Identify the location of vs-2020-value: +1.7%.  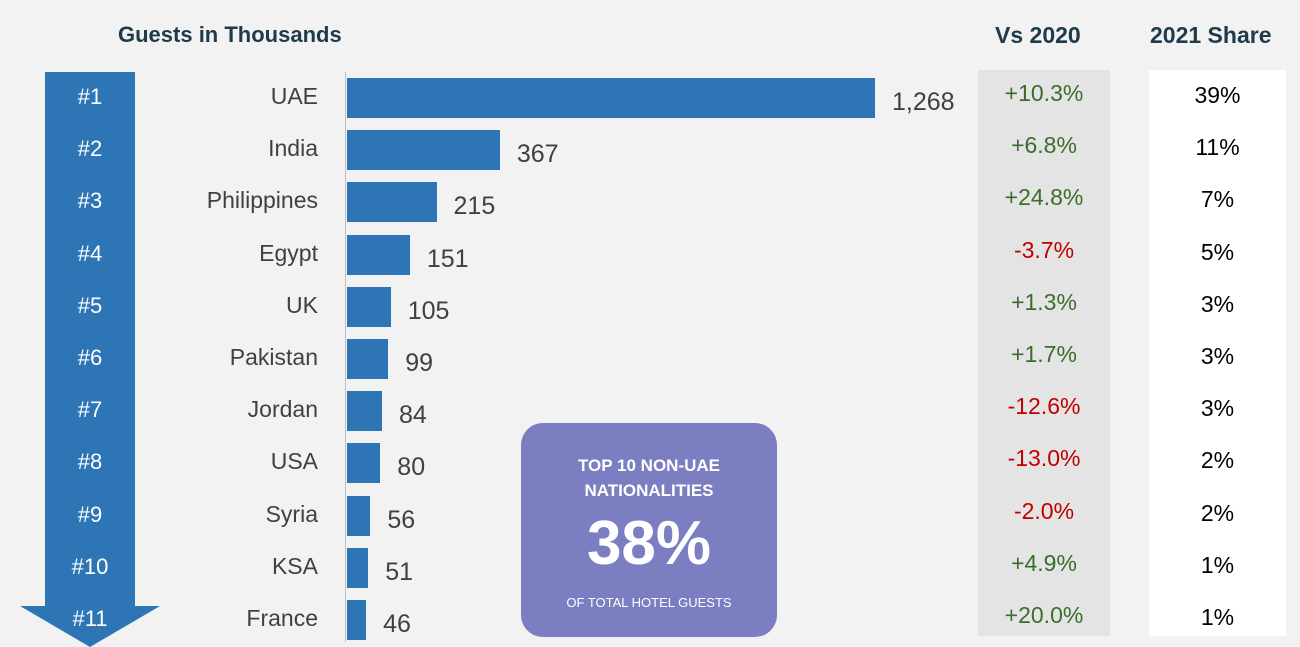
(1044, 354).